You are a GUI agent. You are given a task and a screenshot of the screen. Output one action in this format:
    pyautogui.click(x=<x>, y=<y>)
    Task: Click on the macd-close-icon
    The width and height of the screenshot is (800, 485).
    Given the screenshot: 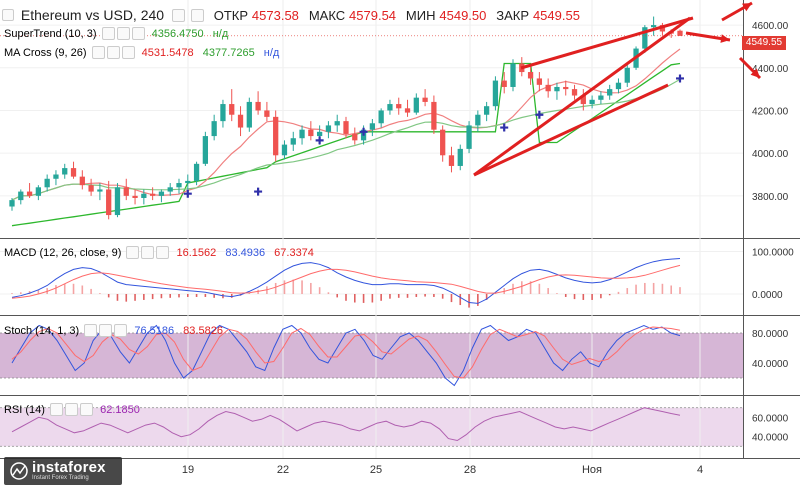 What is the action you would take?
    pyautogui.click(x=163, y=252)
    